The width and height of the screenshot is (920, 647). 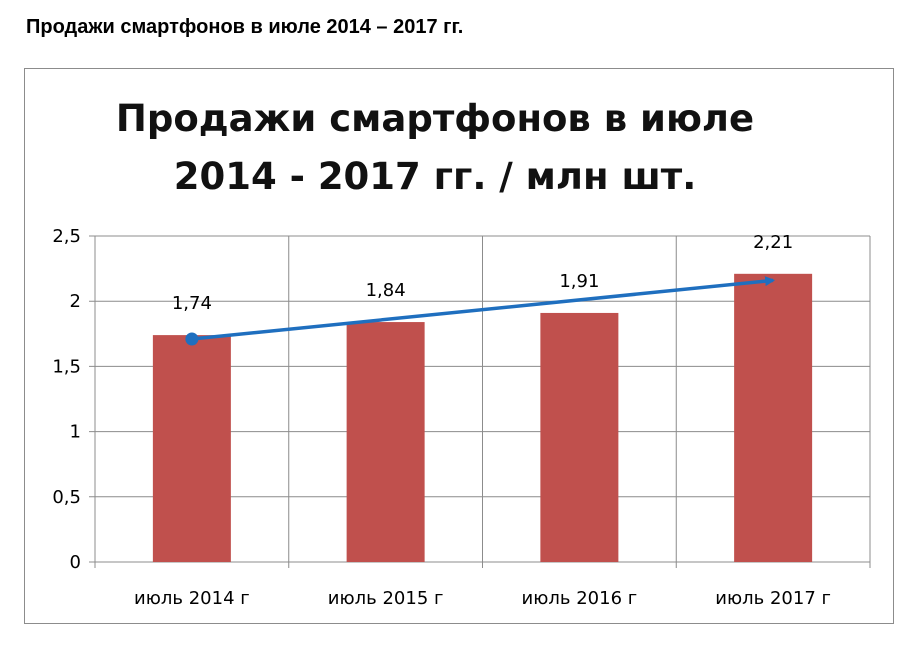 I want to click on bar-июль-2014-г, so click(x=191, y=448).